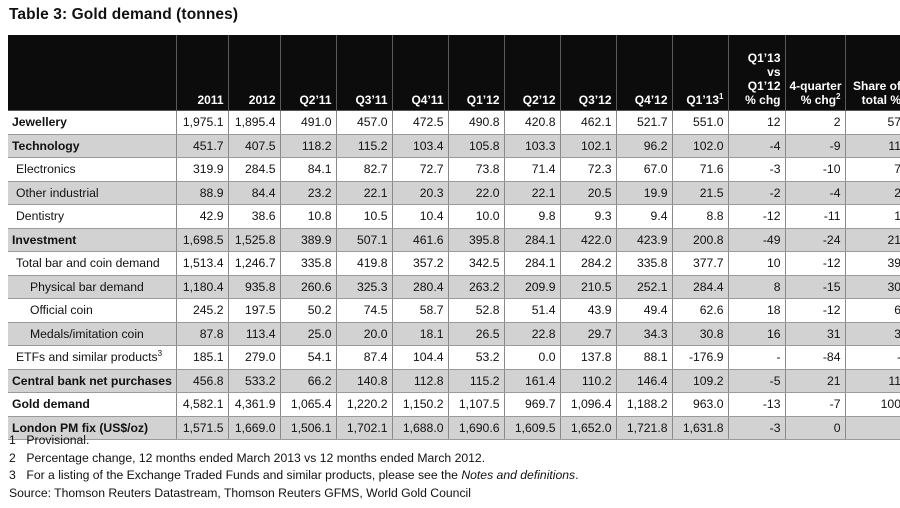 This screenshot has height=508, width=900. What do you see at coordinates (532, 122) in the screenshot?
I see `table-cell: 420.8` at bounding box center [532, 122].